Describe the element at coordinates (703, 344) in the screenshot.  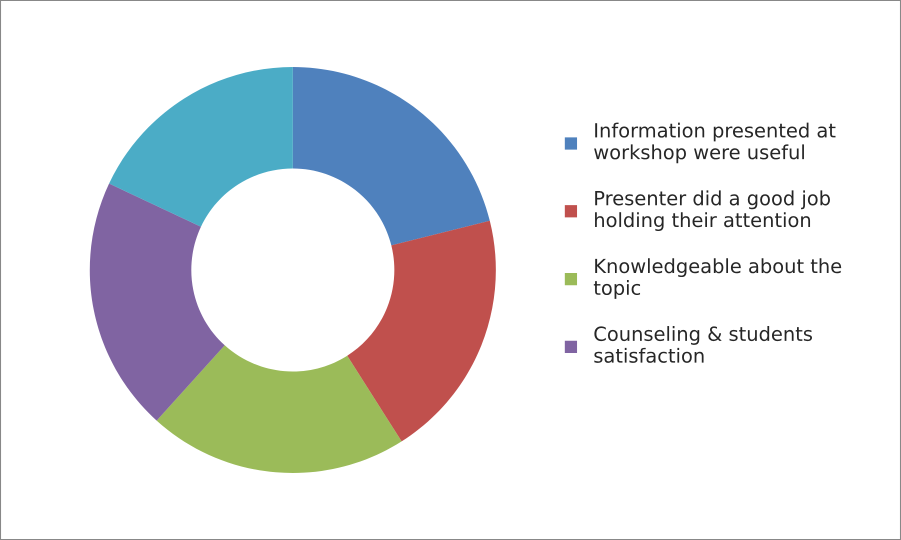
I see `legend-label: Counseling & students satisfaction` at that location.